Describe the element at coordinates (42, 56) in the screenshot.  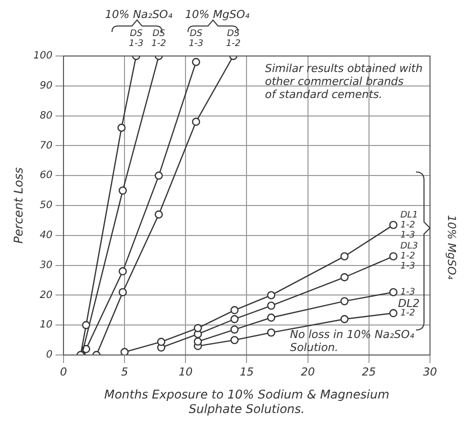
I see `y-tick-label: 100` at that location.